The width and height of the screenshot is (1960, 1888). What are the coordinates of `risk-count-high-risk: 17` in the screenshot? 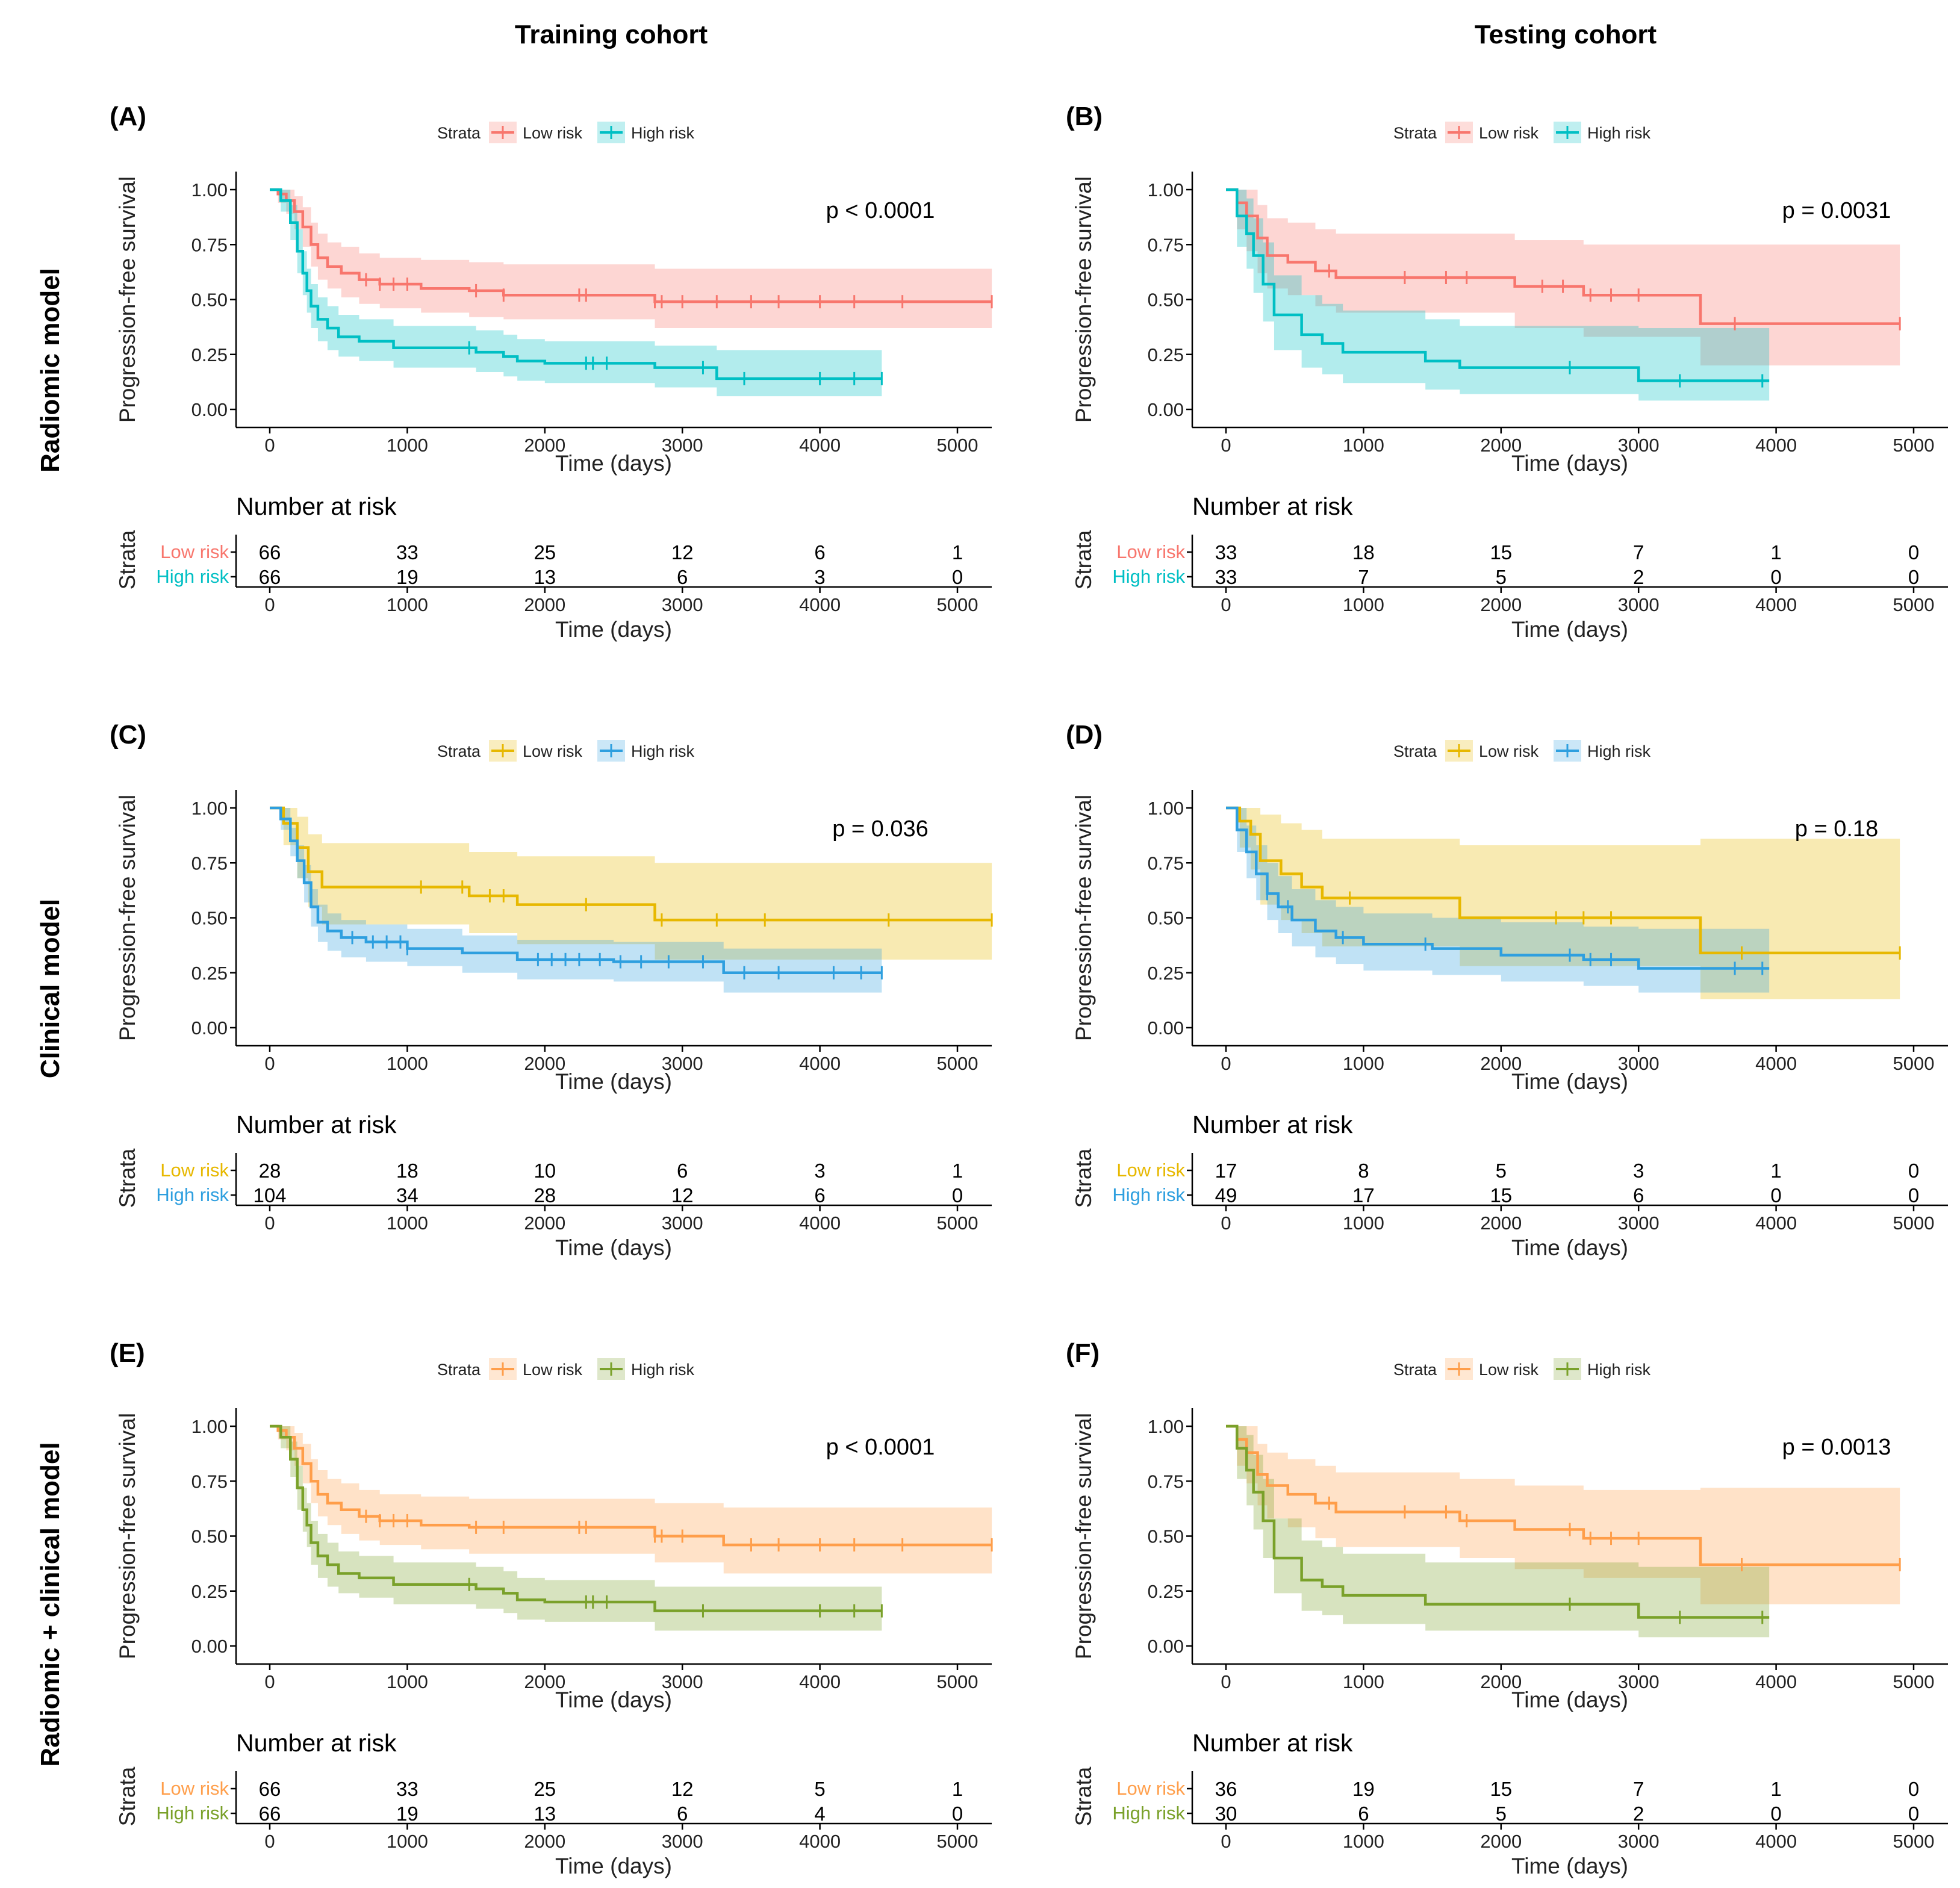 It's located at (1364, 1195).